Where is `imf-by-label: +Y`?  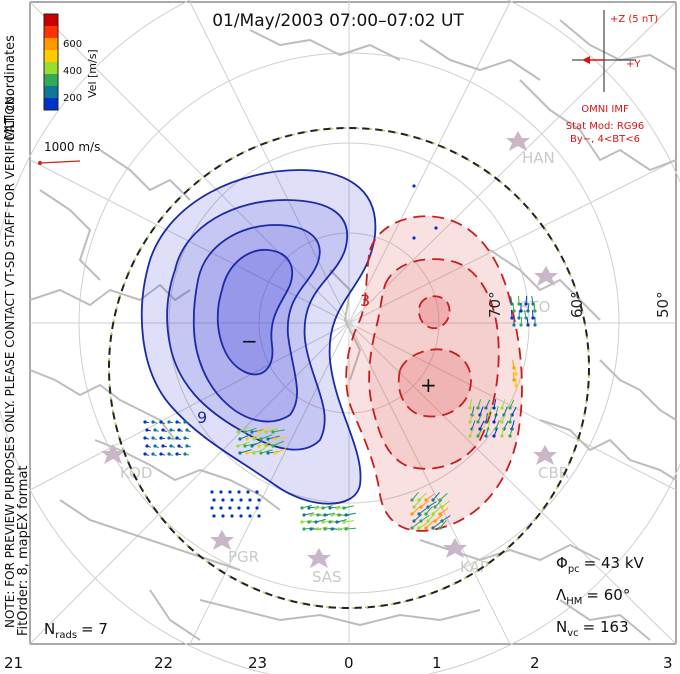 imf-by-label: +Y is located at coordinates (633, 64).